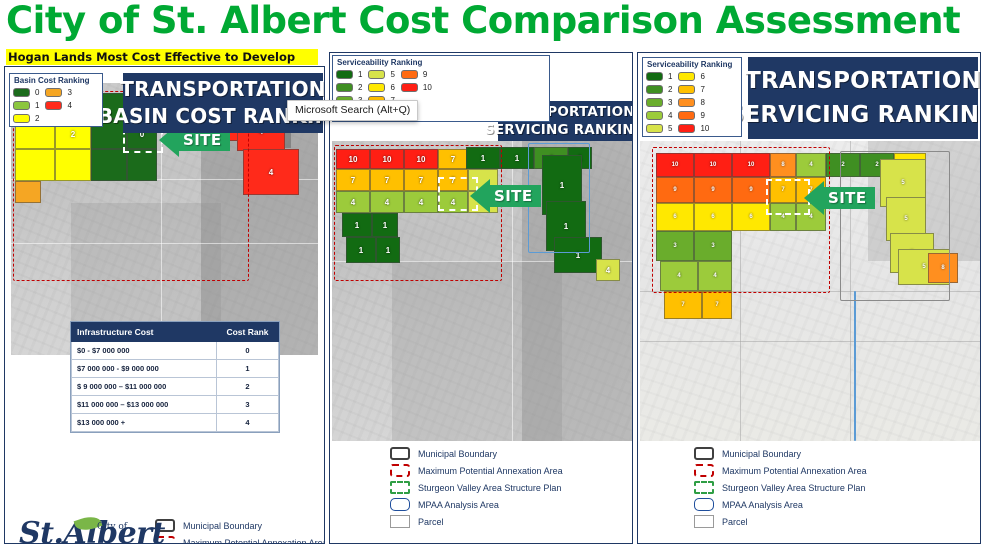 Image resolution: width=984 pixels, height=549 pixels. Describe the element at coordinates (400, 487) in the screenshot. I see `svasp-icon` at that location.